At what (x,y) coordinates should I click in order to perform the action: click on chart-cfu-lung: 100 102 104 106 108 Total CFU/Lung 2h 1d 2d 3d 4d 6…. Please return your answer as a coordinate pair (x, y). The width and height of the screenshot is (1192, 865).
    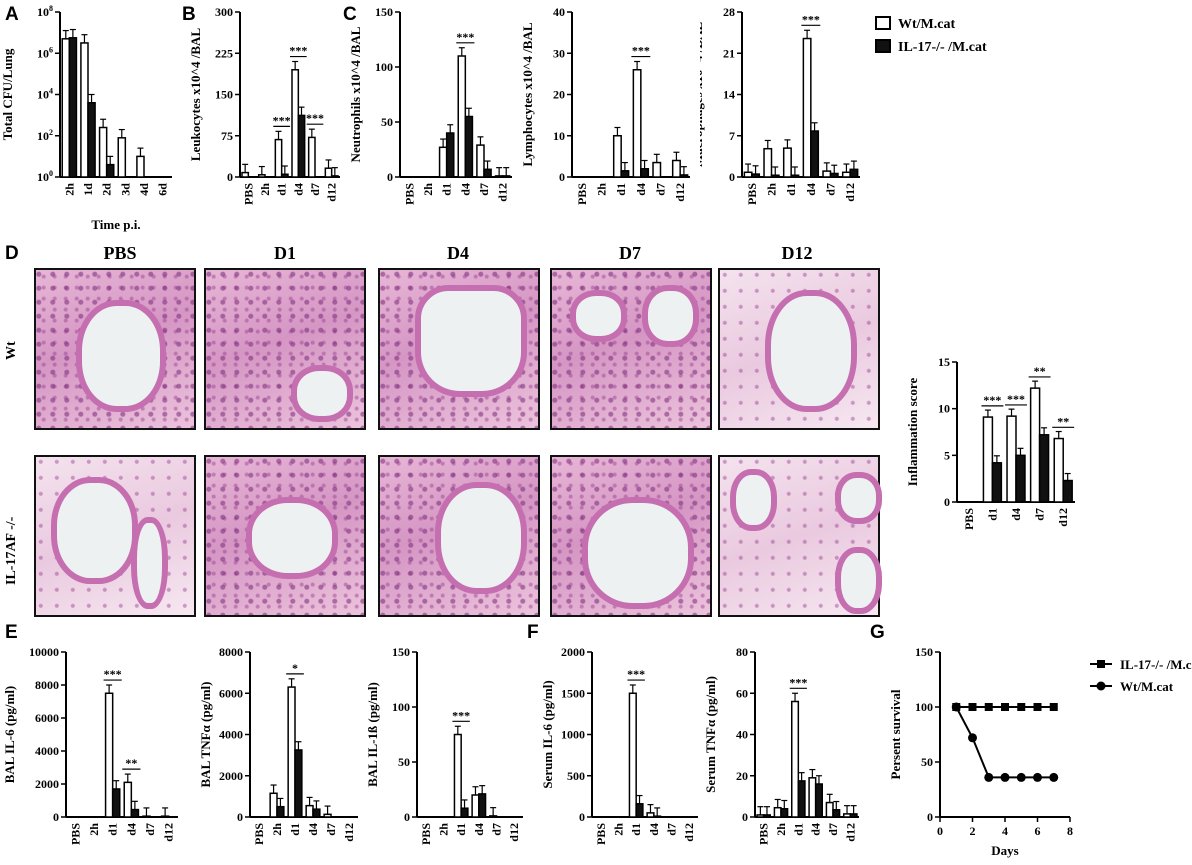
    Looking at the image, I should click on (86, 118).